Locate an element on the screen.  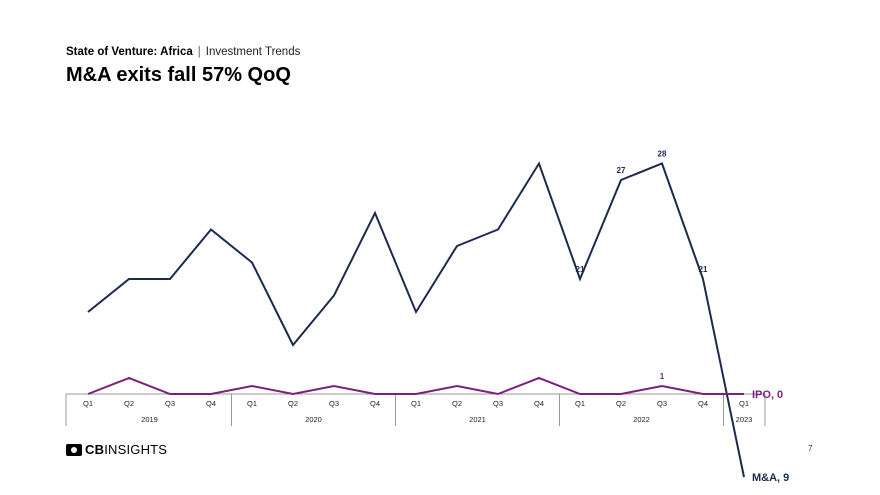
cb-insights-logo: CBINSIGHTS is located at coordinates (116, 449).